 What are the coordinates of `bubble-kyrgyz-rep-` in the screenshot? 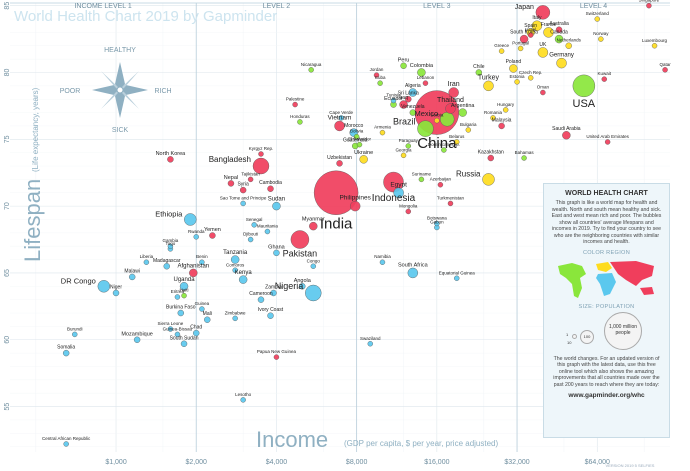 It's located at (261, 154).